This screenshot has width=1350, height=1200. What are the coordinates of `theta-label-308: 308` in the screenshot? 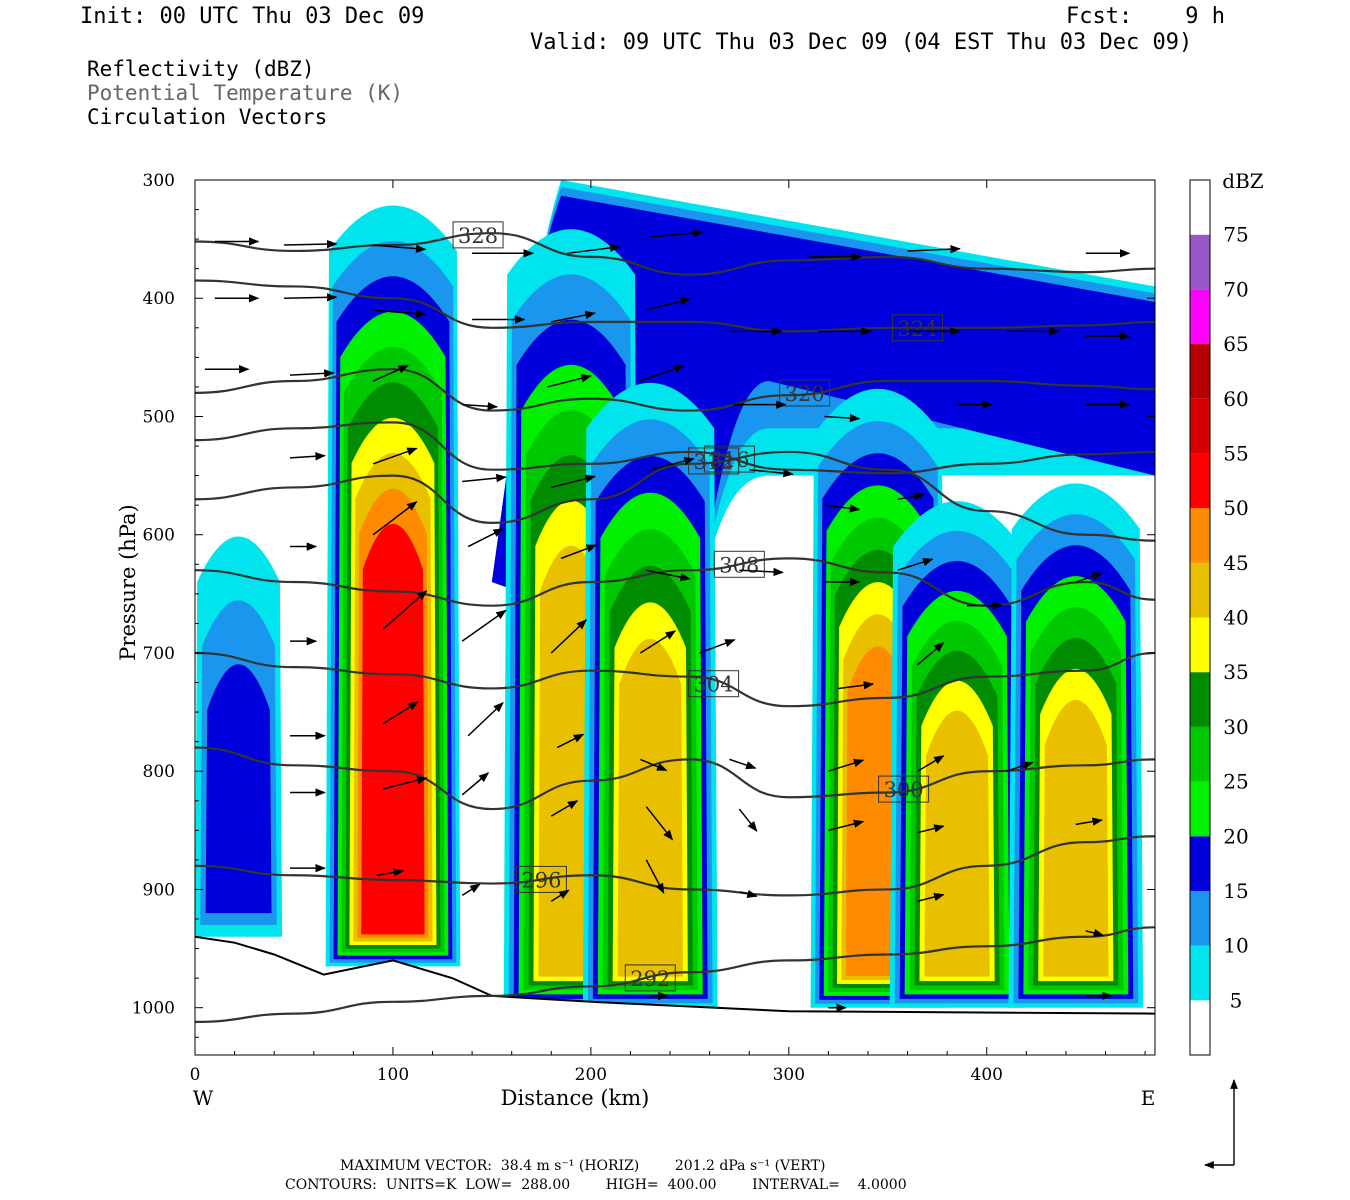 It's located at (739, 565).